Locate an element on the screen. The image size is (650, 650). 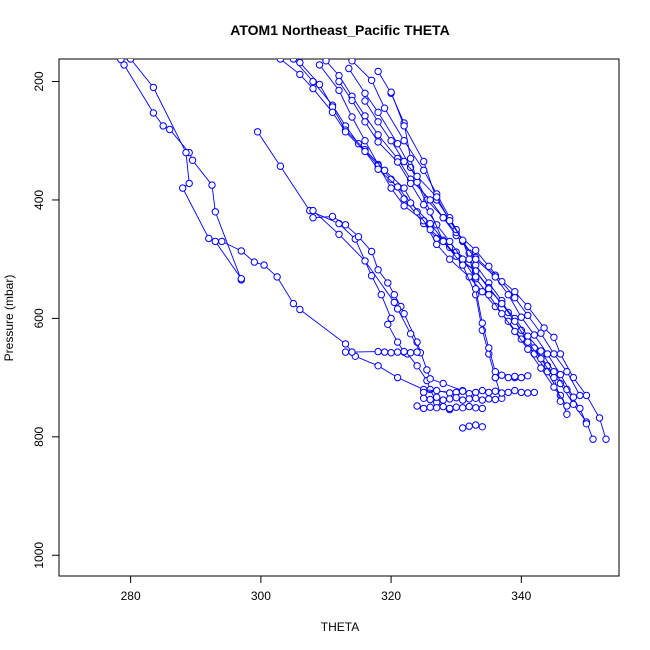
y-axis: 200 400 600 800 1000 is located at coordinates (45, 320).